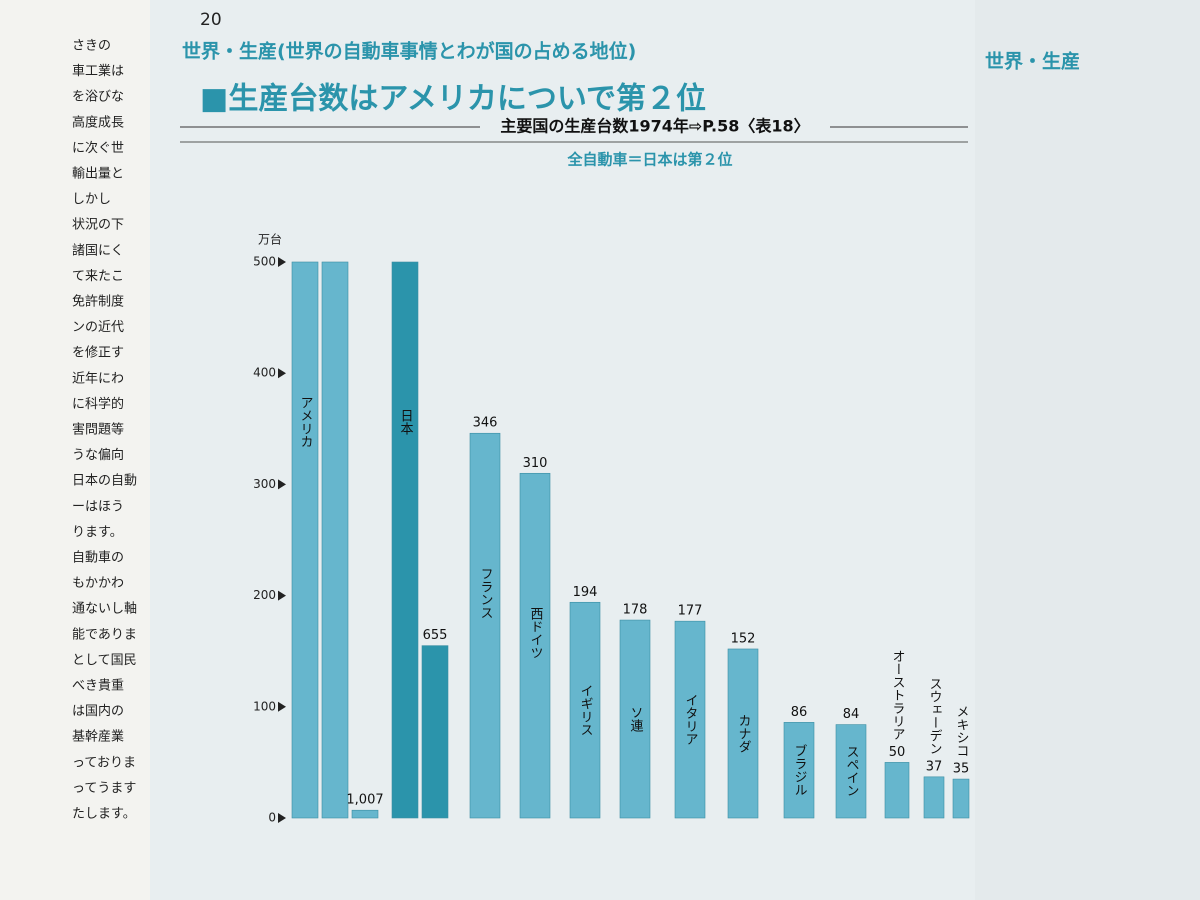 The image size is (1200, 900). Describe the element at coordinates (98, 737) in the screenshot. I see `side-text: 基幹産業` at that location.